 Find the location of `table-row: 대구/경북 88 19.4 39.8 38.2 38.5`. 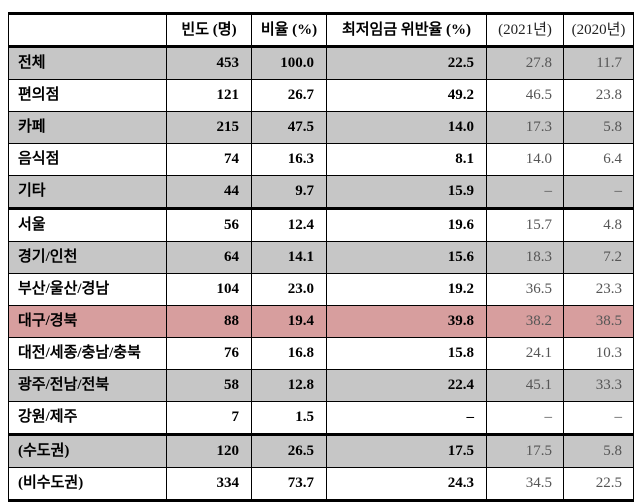

table-row: 대구/경북 88 19.4 39.8 38.2 38.5 is located at coordinates (321, 322).